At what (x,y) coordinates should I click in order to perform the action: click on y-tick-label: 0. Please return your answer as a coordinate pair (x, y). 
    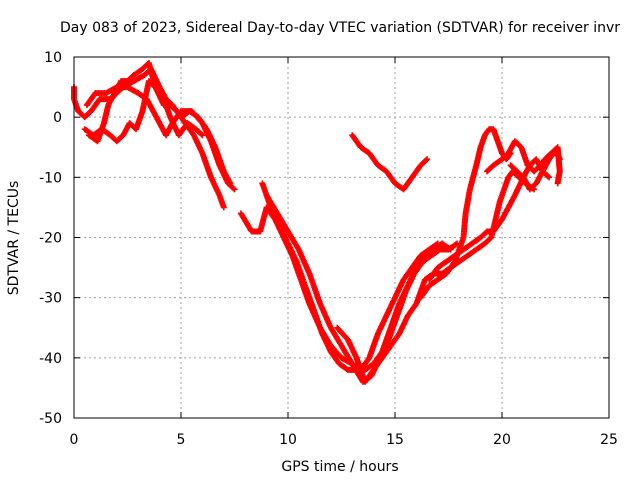
    Looking at the image, I should click on (57, 118).